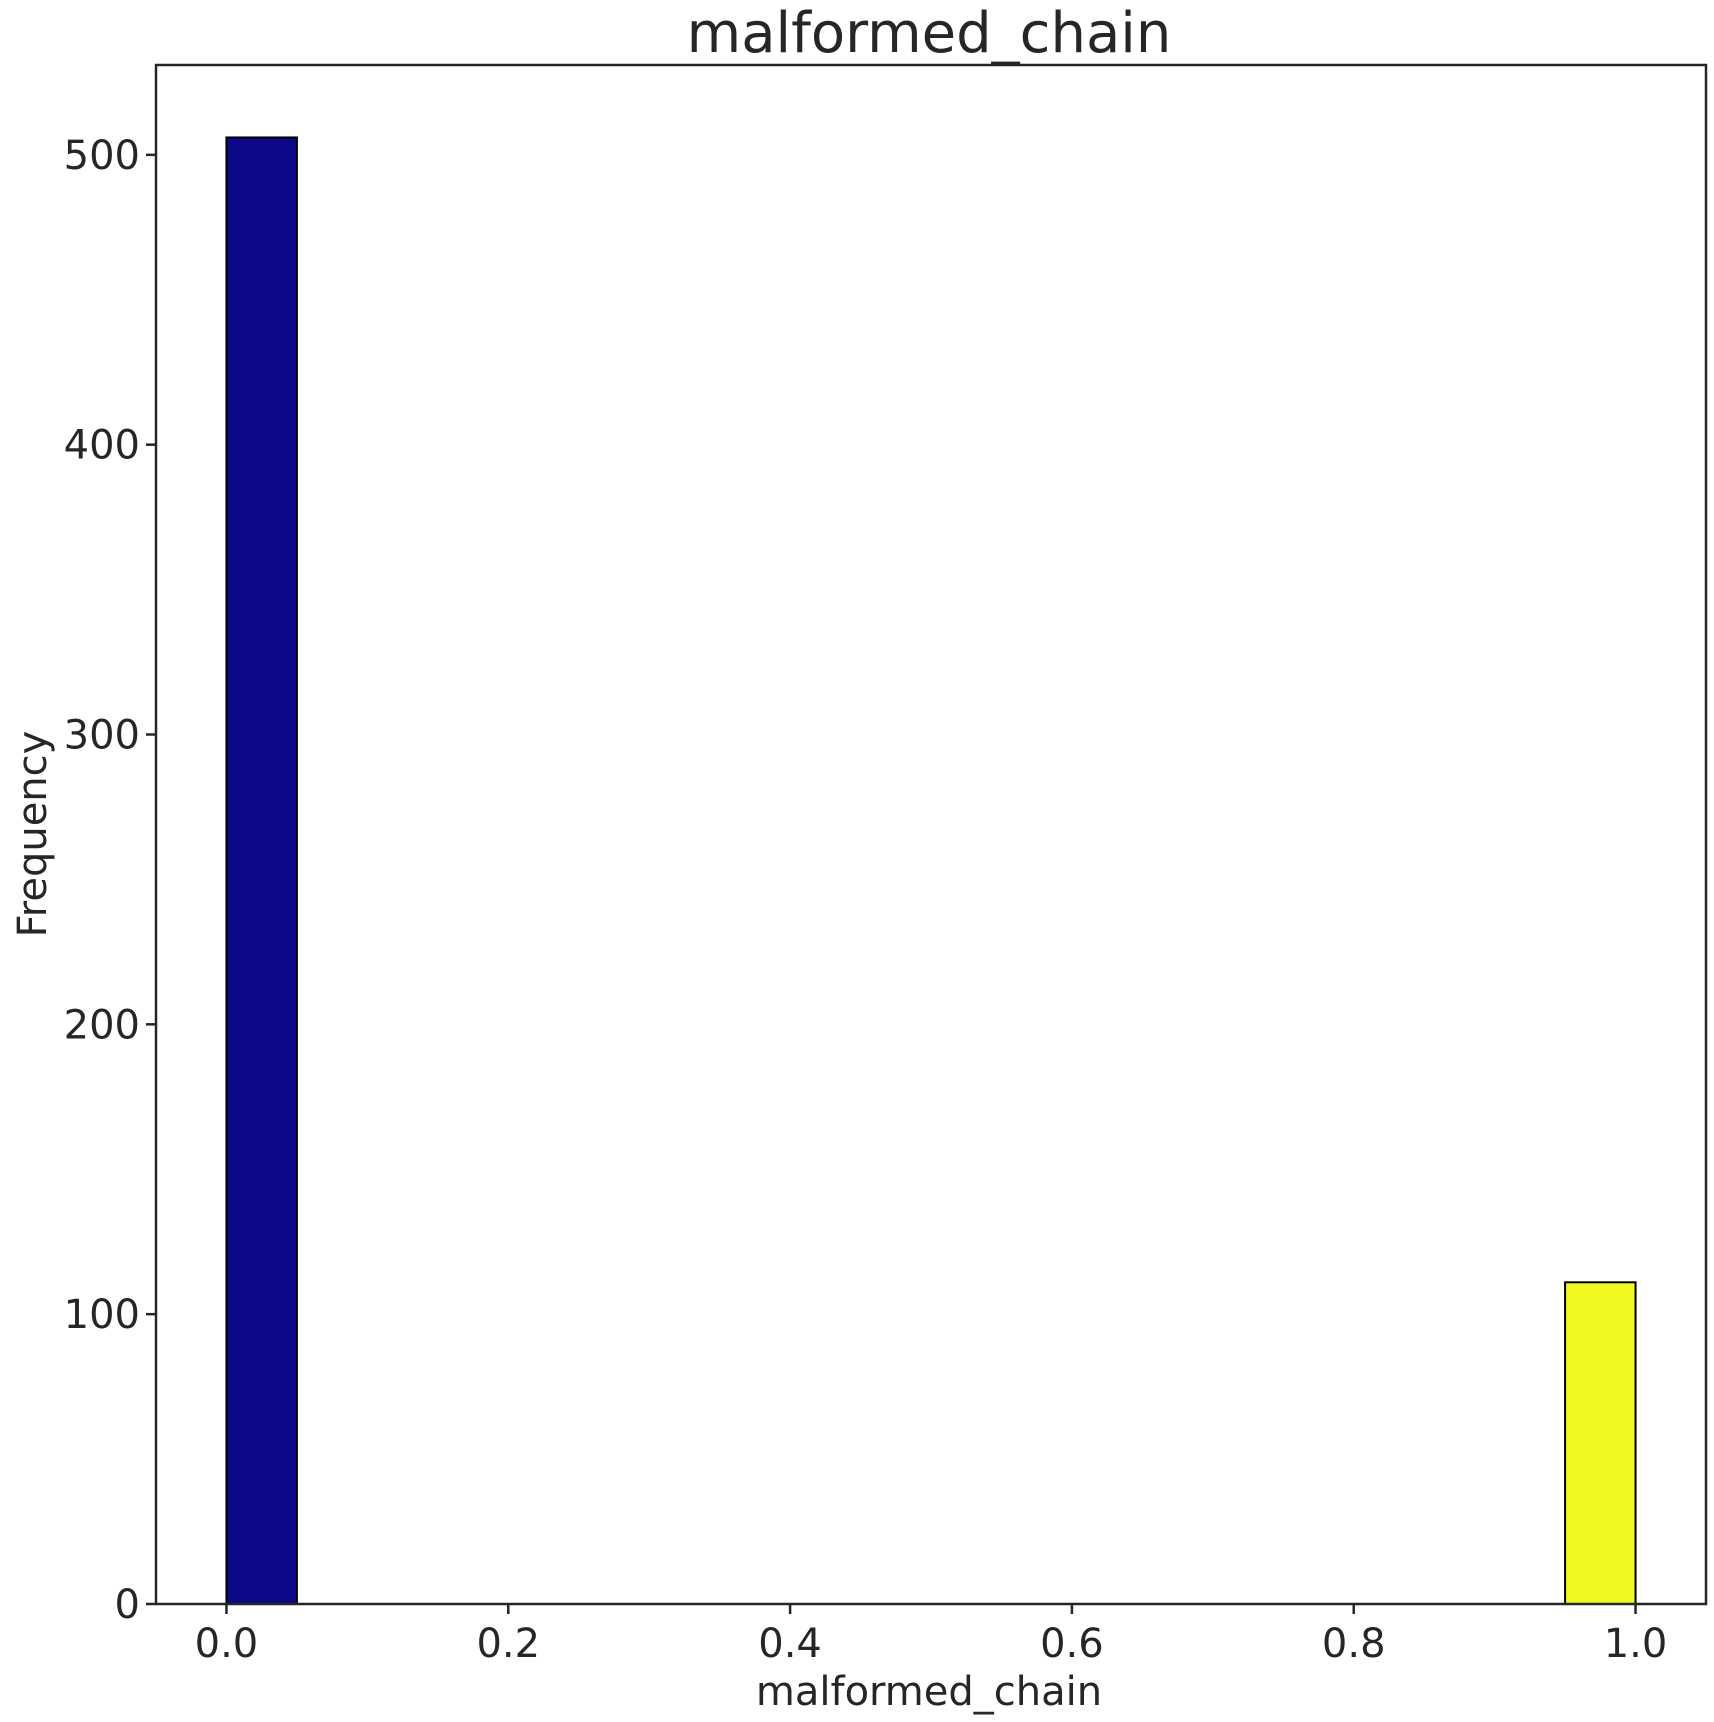 This screenshot has width=1714, height=1722. Describe the element at coordinates (1636, 1644) in the screenshot. I see `x-tick-label-5: 1.0` at that location.